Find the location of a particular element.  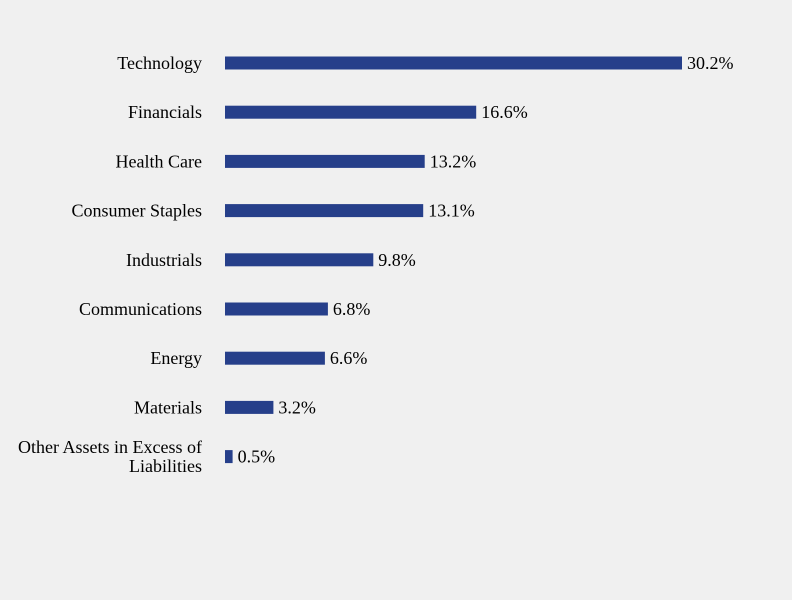

value-label-7: 3.2% is located at coordinates (297, 407).